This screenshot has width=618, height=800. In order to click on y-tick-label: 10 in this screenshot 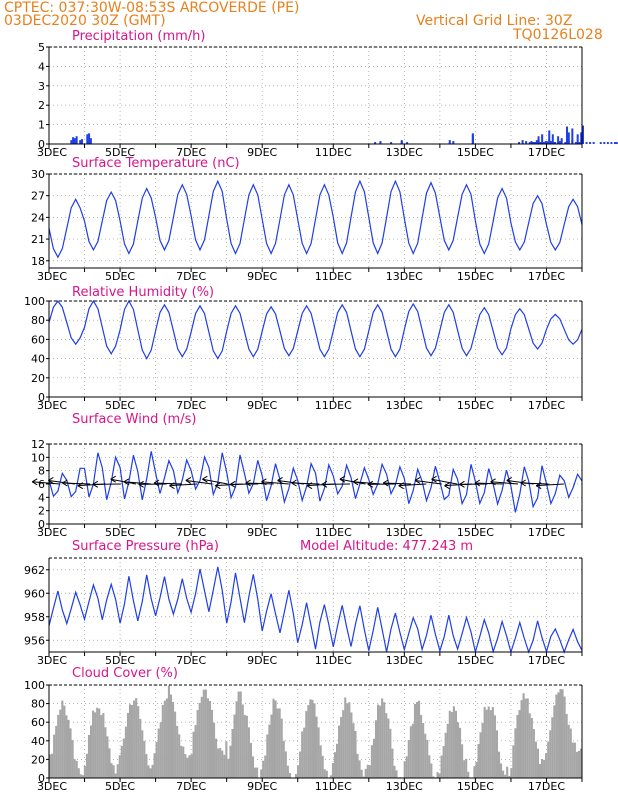, I will do `click(38, 457)`.